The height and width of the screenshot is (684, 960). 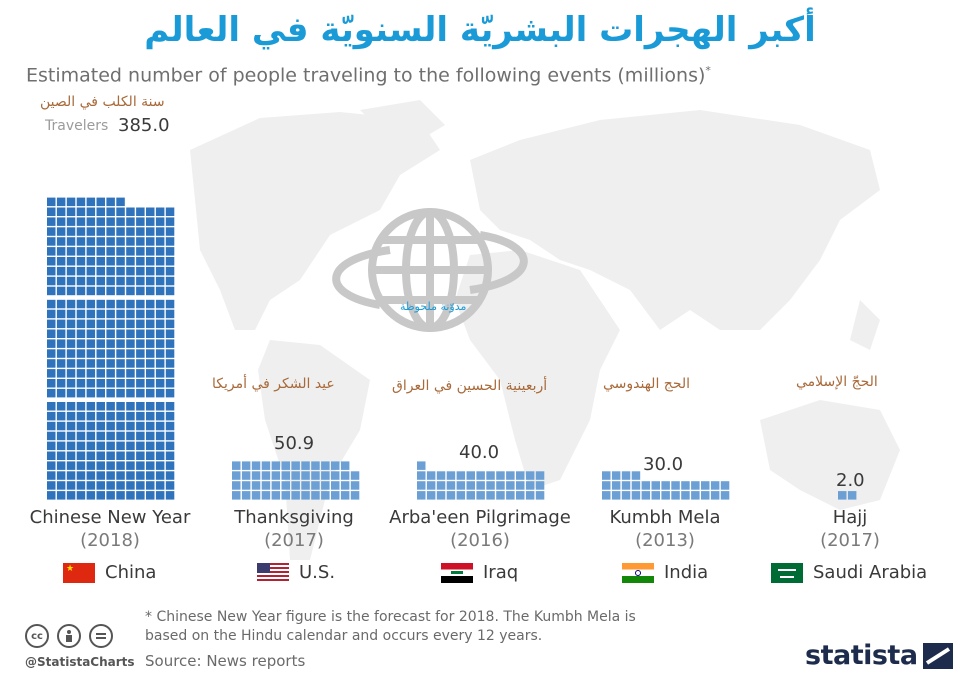 What do you see at coordinates (37, 636) in the screenshot?
I see `cc-icon: cc` at bounding box center [37, 636].